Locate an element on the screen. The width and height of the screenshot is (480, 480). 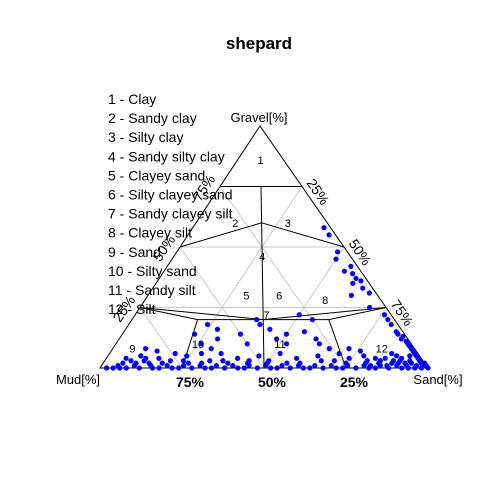
legend-entry-4: 4 - Sandy silty clay is located at coordinates (166, 156).